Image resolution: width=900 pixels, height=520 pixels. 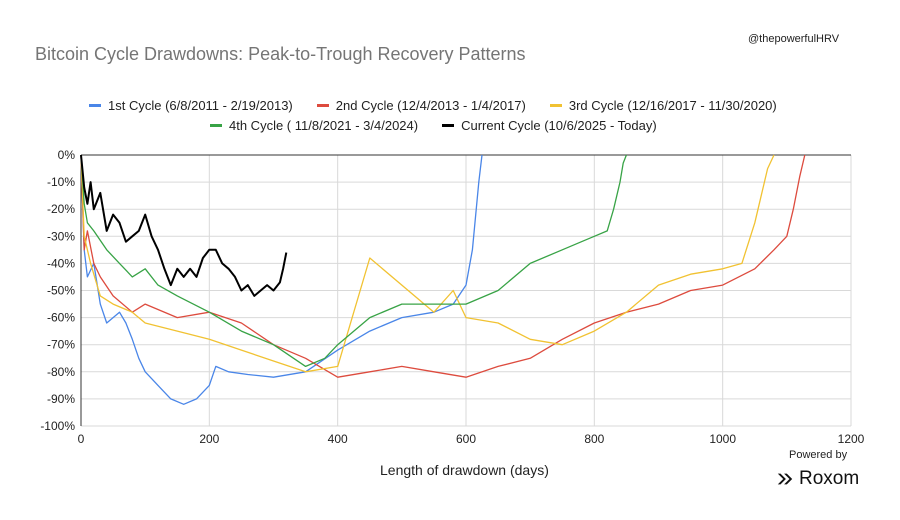 I want to click on x-tick-label: 1200, so click(x=851, y=439).